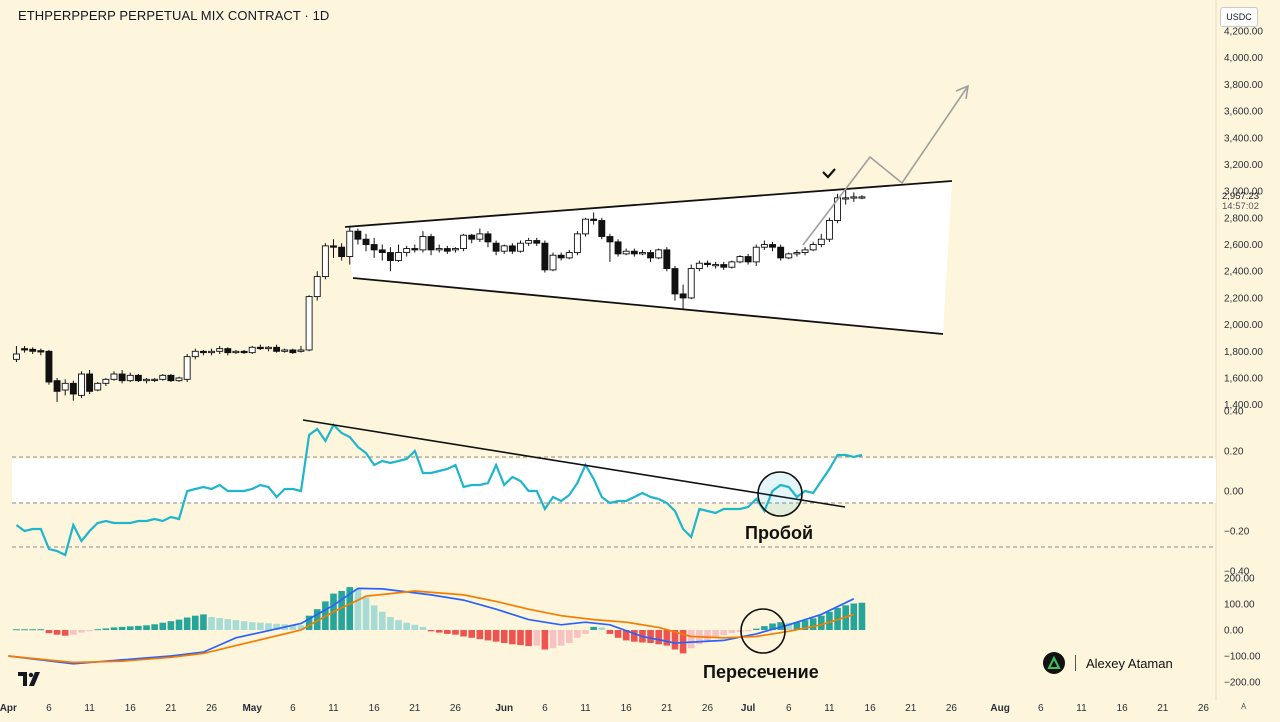 This screenshot has width=1280, height=722. Describe the element at coordinates (780, 494) in the screenshot. I see `breakout-circle` at that location.